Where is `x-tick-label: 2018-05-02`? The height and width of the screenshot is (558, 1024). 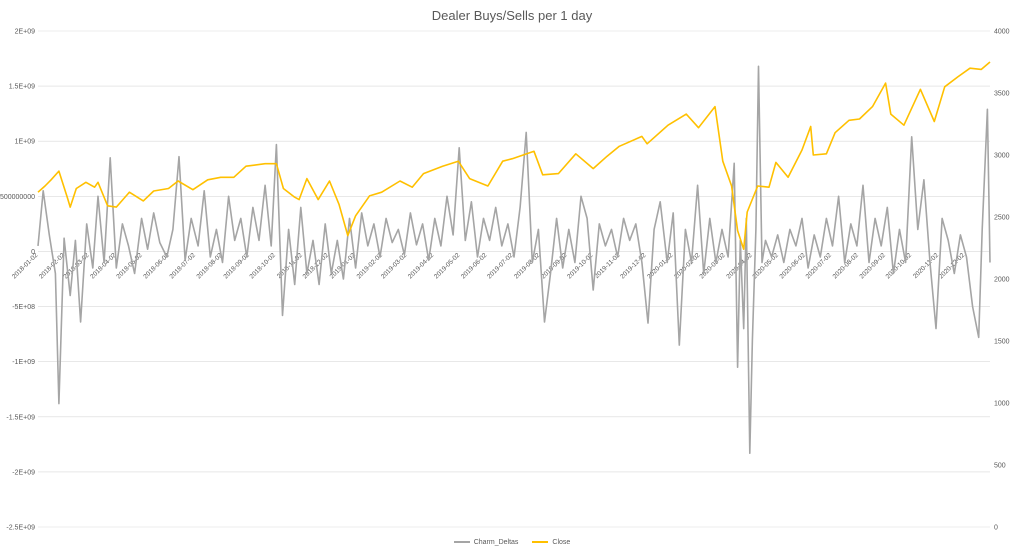 x-tick-label: 2018-05-02 is located at coordinates (129, 266).